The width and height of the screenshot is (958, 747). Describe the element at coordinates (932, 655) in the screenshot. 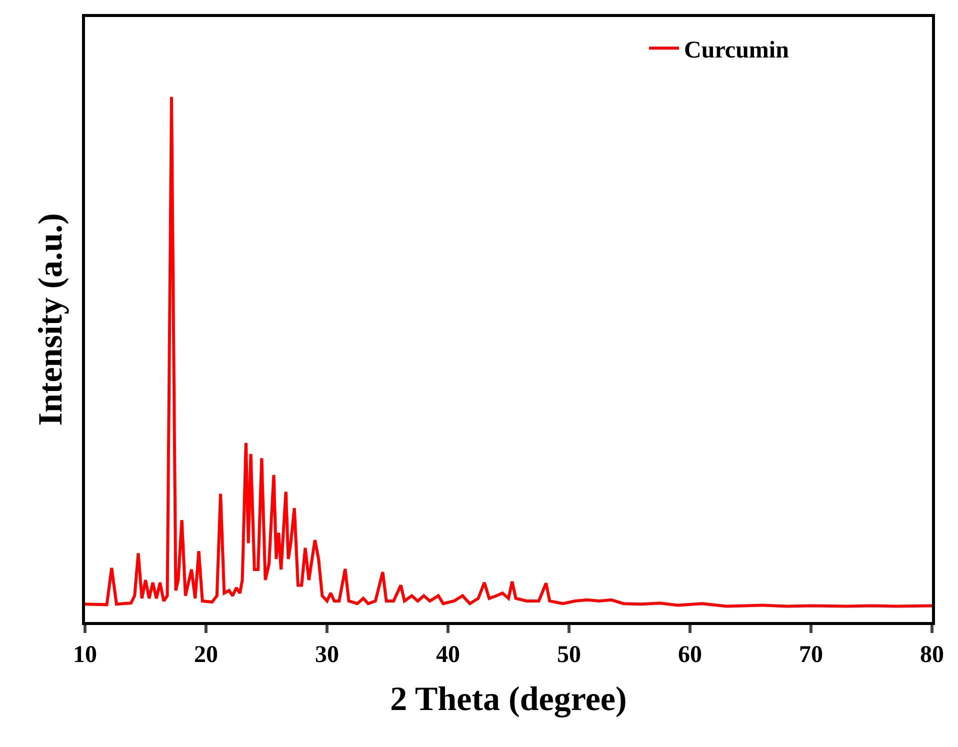

I see `x-tick-label: 80` at that location.